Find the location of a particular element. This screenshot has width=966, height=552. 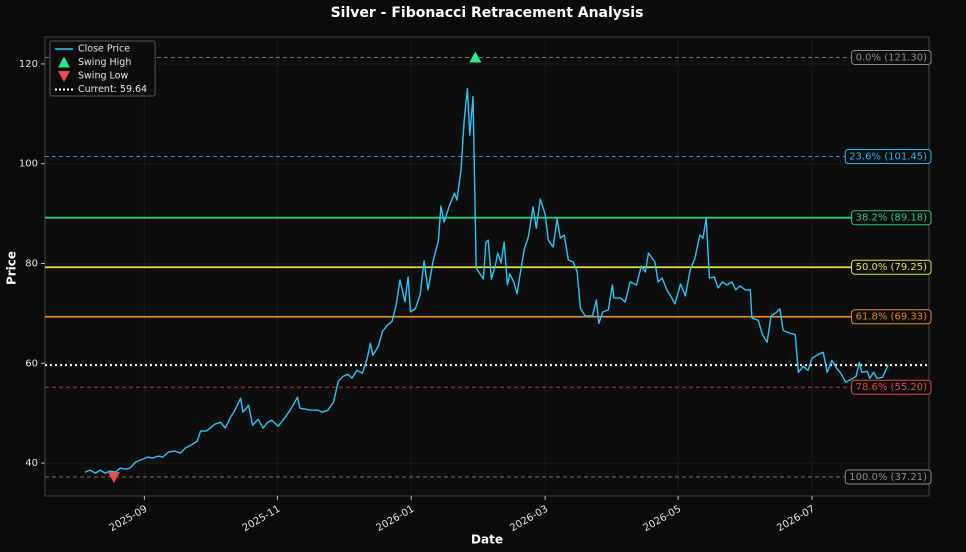

fib-level-label: 100.0% (37.21) is located at coordinates (888, 477).